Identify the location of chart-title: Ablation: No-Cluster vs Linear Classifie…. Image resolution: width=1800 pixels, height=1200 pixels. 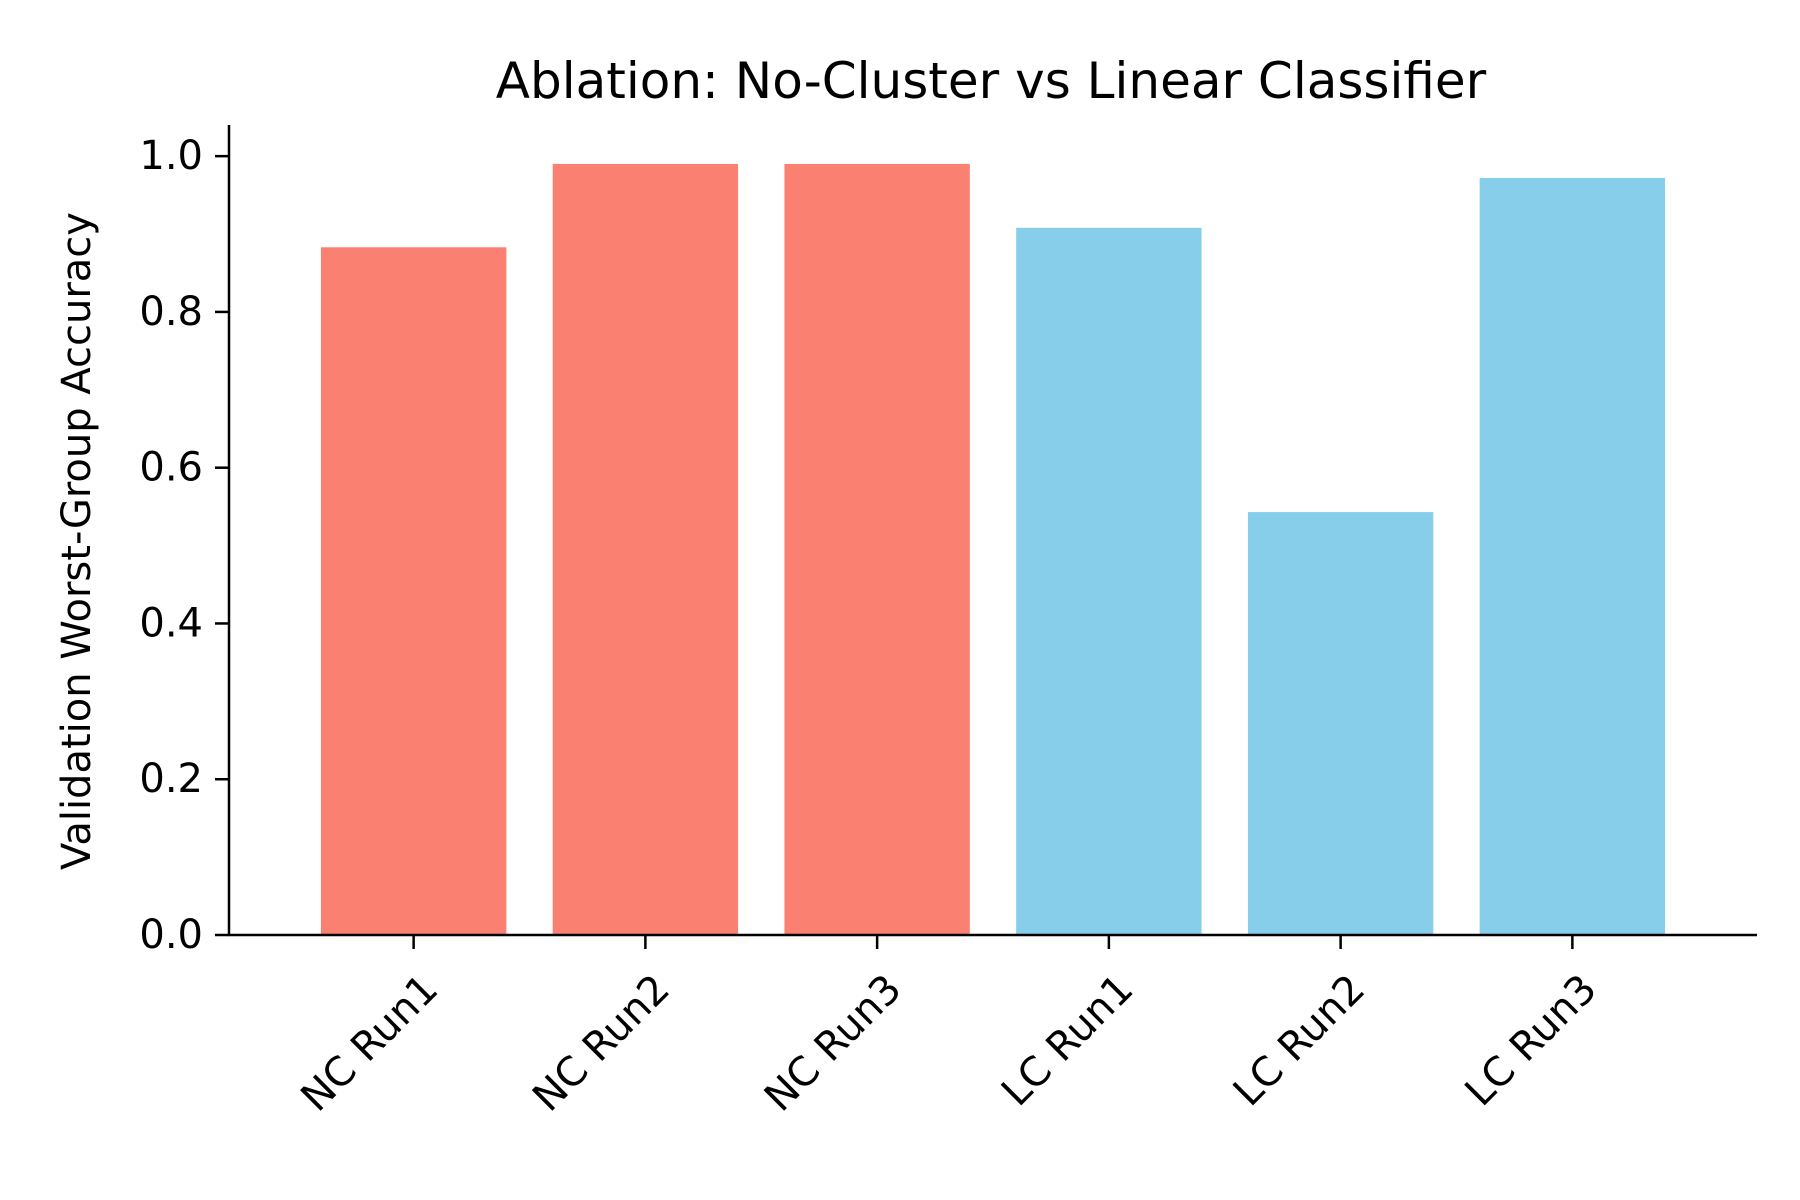
(991, 81).